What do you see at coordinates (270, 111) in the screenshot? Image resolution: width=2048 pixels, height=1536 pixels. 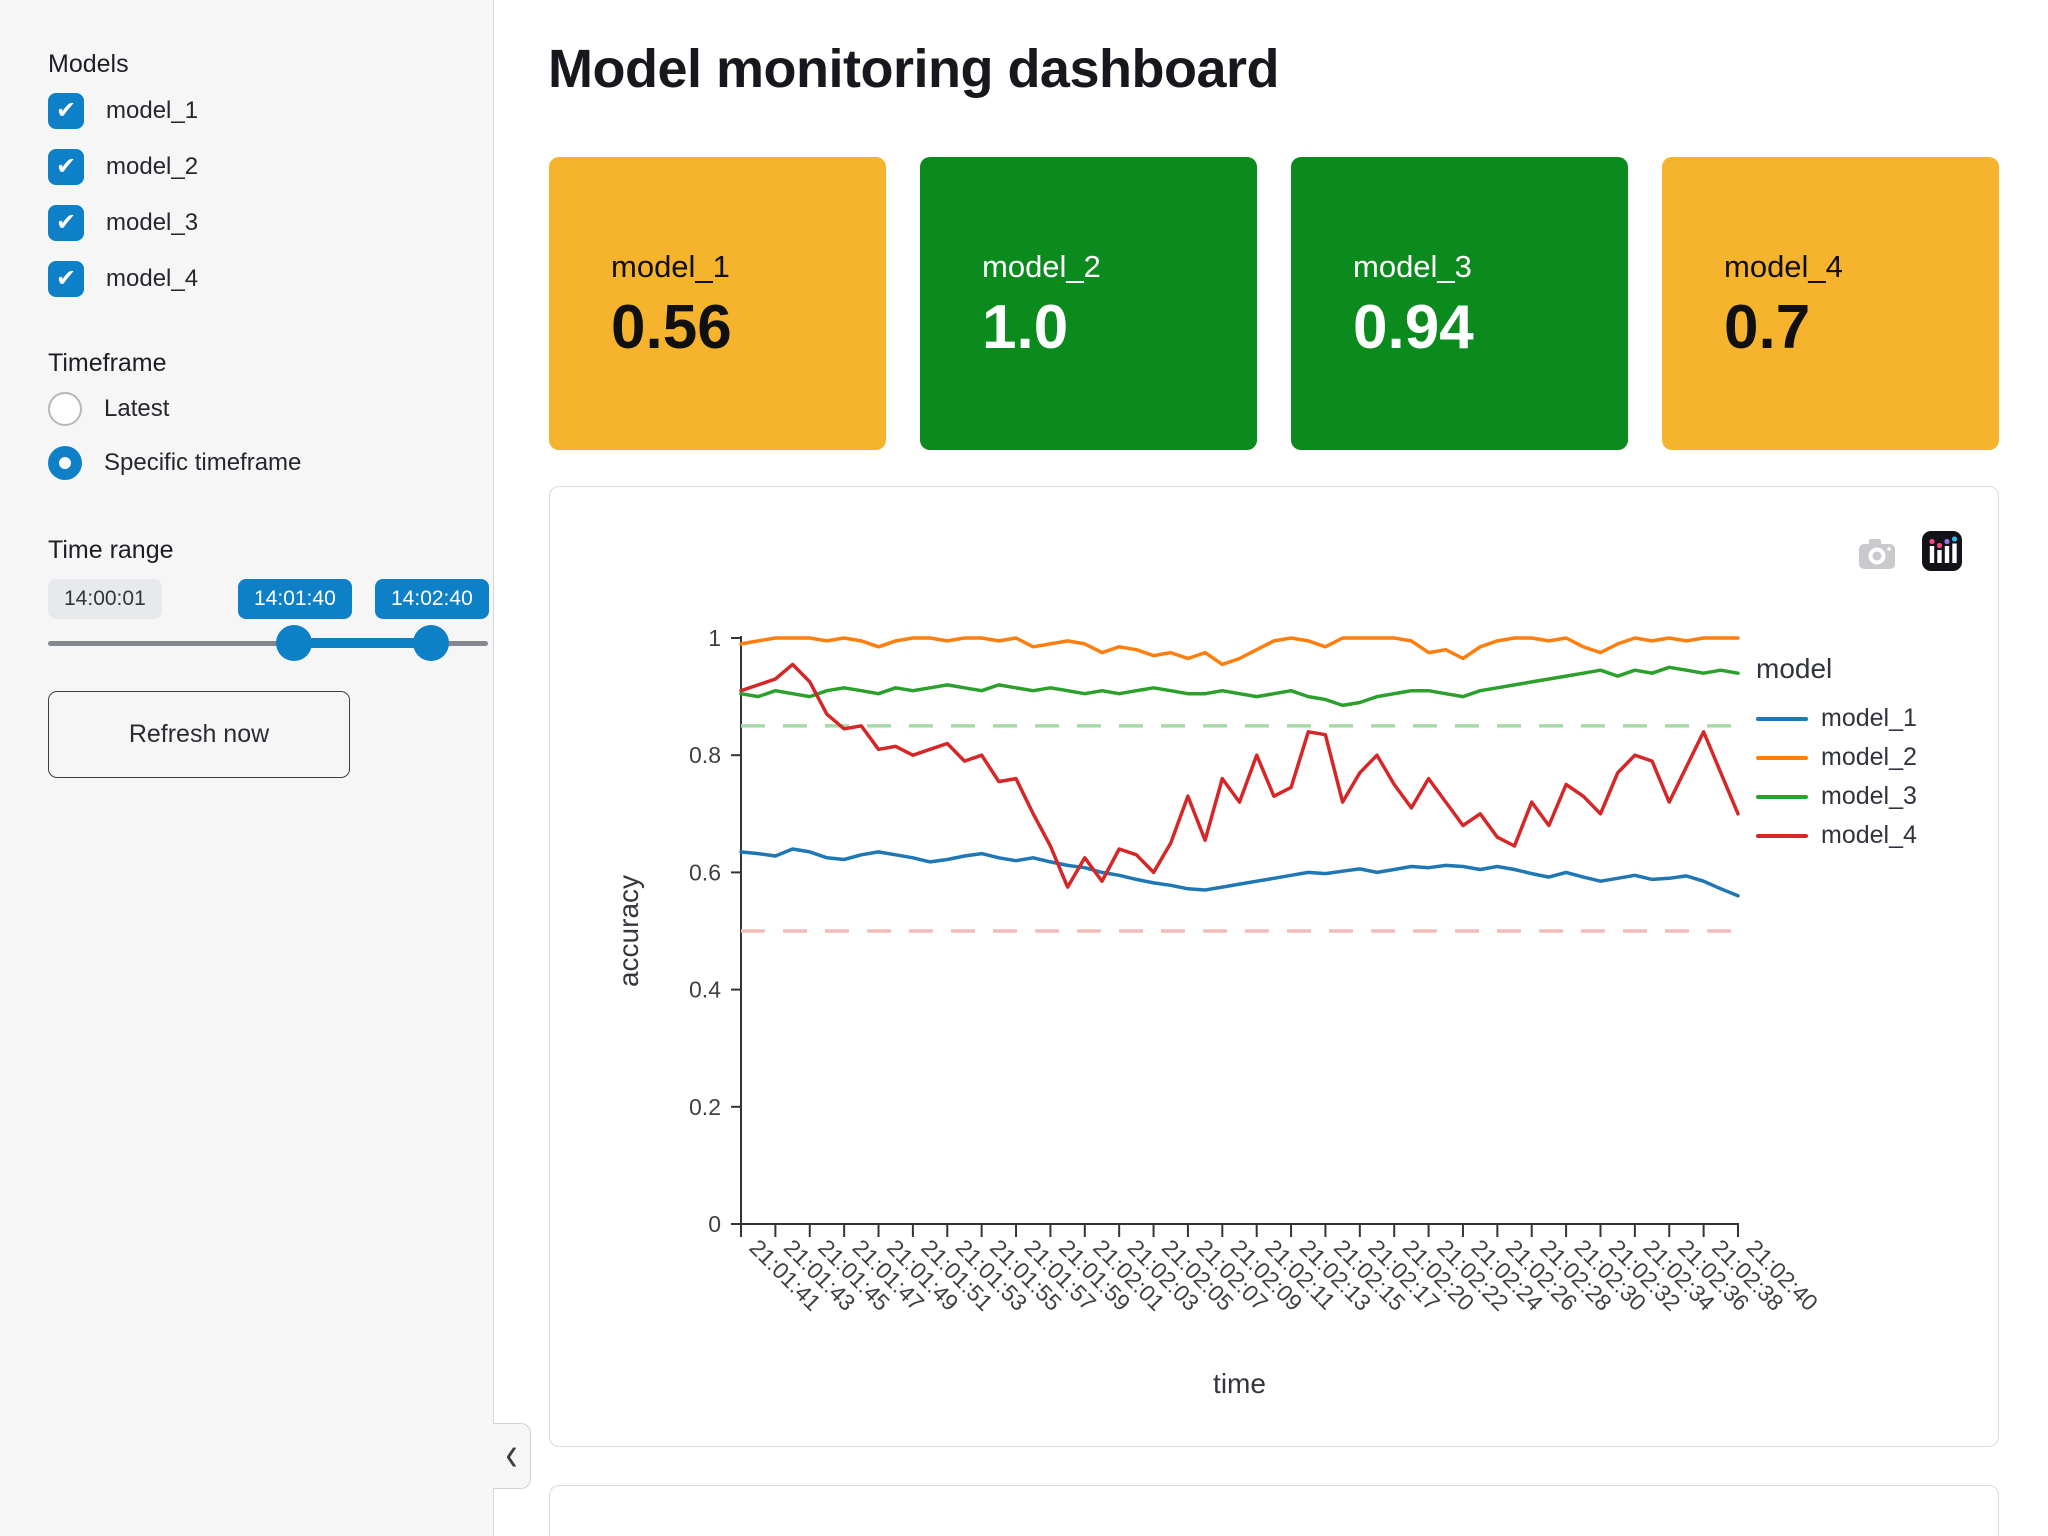 I see `model-checkbox-row: ✔ model_1` at bounding box center [270, 111].